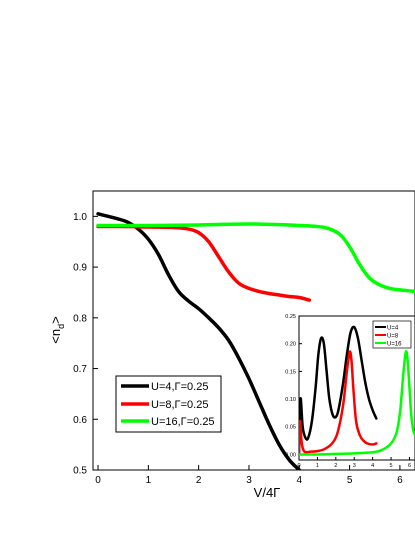 This screenshot has width=415, height=537. I want to click on main-y-tick-label: 0.9, so click(80, 268).